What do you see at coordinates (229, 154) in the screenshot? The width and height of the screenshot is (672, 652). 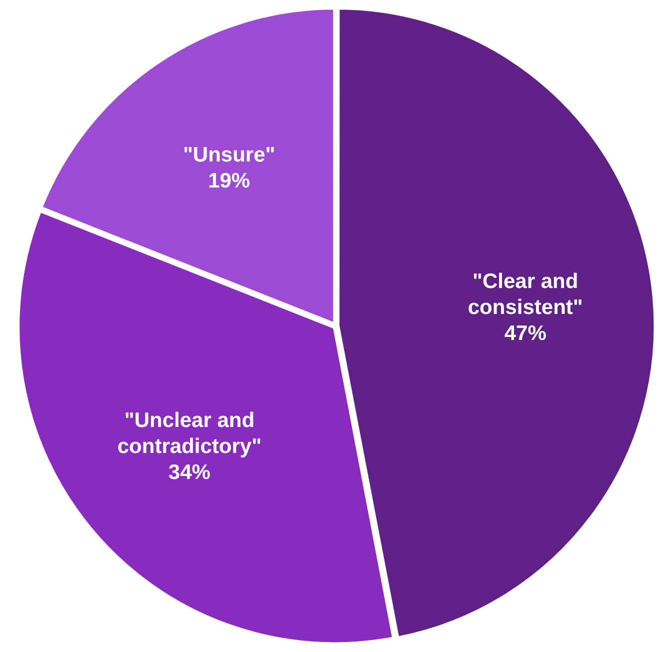 I see `slice-label: "Unsure"` at bounding box center [229, 154].